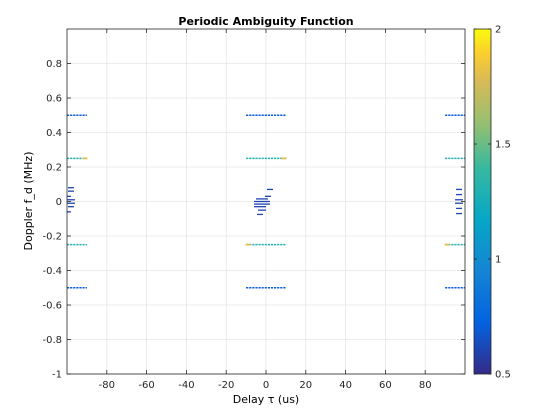 The width and height of the screenshot is (560, 420). I want to click on x-tick-label: 0, so click(266, 385).